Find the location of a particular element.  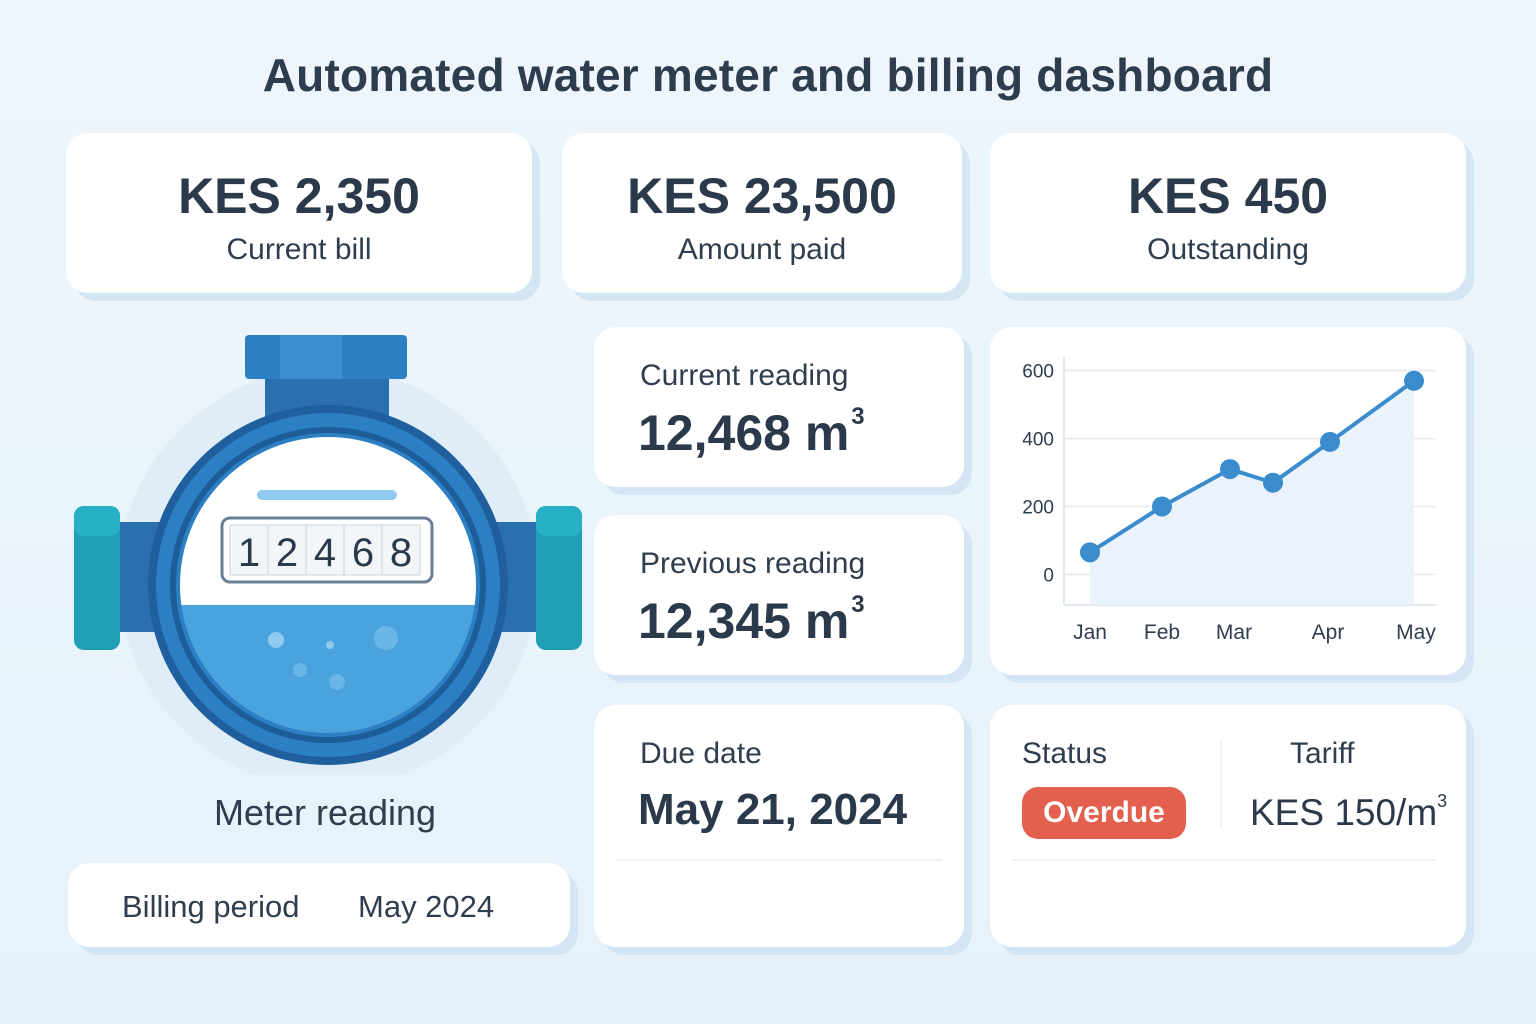

current-reading-card: Current reading 12,468 m3 is located at coordinates (779, 407).